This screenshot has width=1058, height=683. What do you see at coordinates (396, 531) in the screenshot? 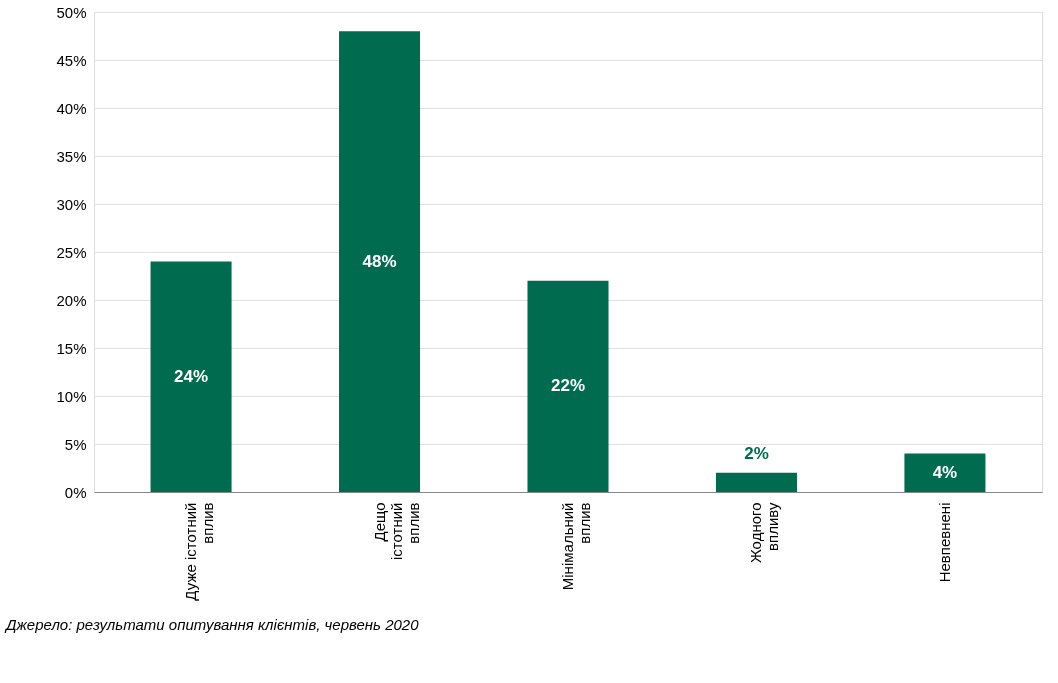
I see `x-tick-label: Дещо істотний вплив` at bounding box center [396, 531].